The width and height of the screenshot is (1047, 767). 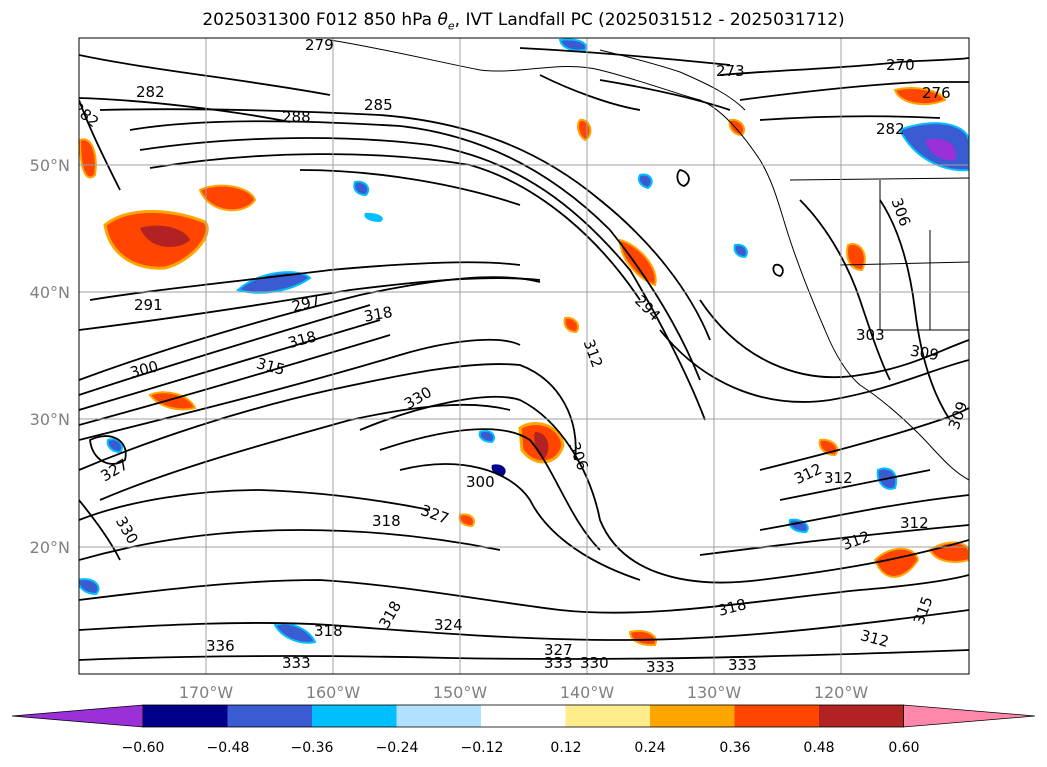 What do you see at coordinates (903, 748) in the screenshot?
I see `colorbar-tick: 0.60` at bounding box center [903, 748].